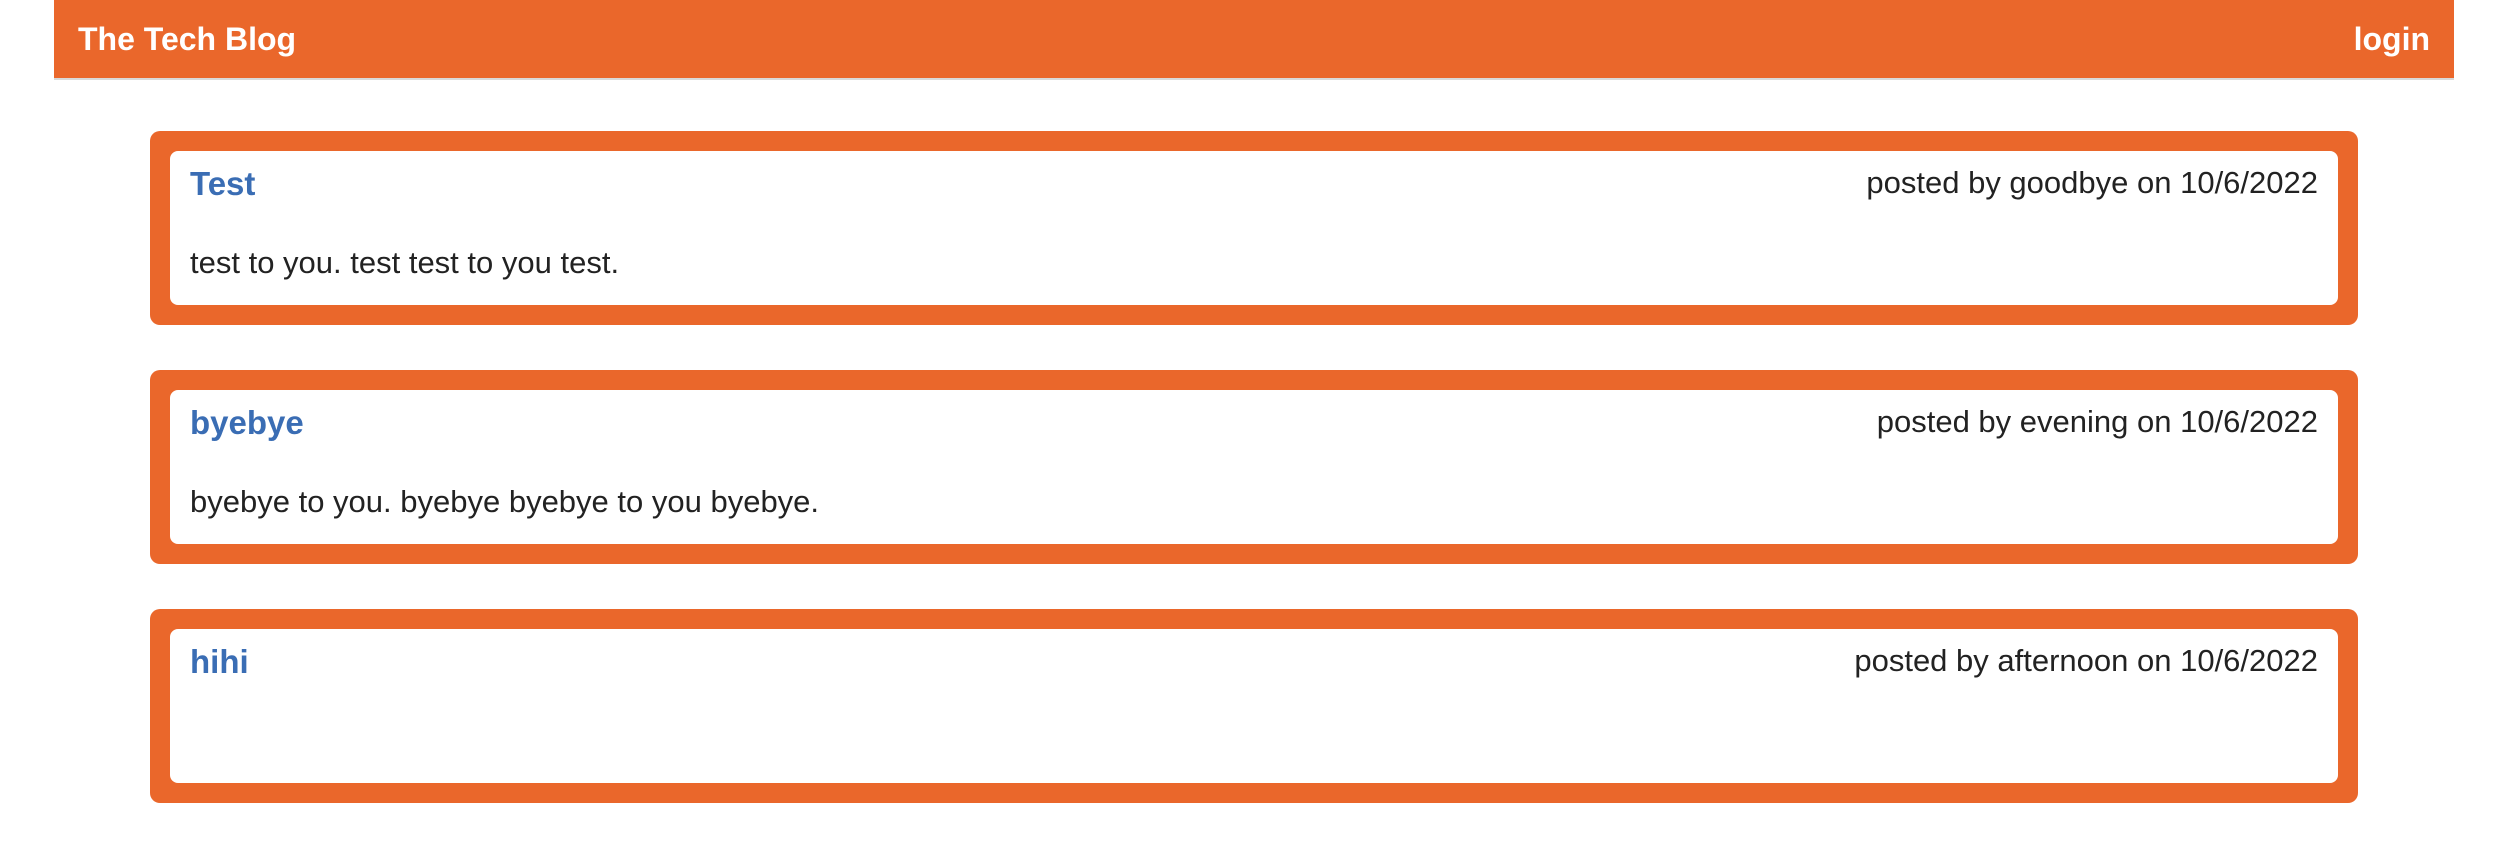 This screenshot has width=2494, height=848. I want to click on post-header: hihi posted by afternoon on 10/6/2022, so click(1254, 655).